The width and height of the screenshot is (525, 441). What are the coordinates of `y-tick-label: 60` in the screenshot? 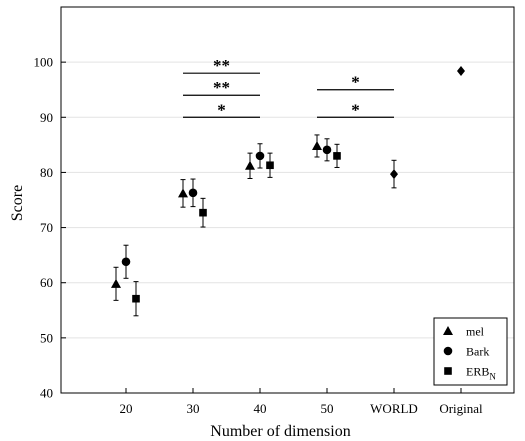 It's located at (46, 282).